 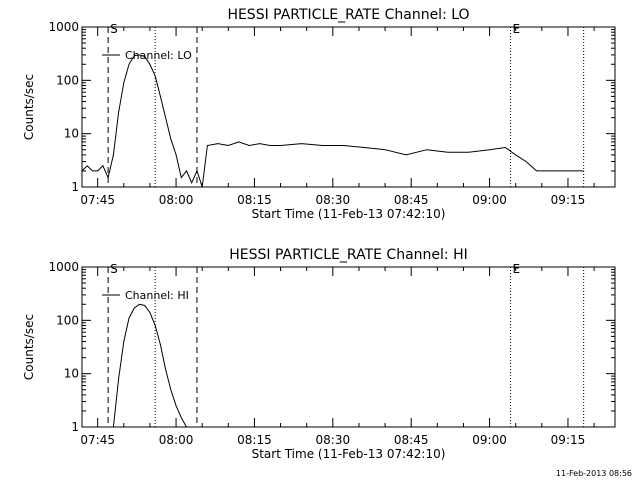 What do you see at coordinates (157, 295) in the screenshot?
I see `legend-label: Channel: HI` at bounding box center [157, 295].